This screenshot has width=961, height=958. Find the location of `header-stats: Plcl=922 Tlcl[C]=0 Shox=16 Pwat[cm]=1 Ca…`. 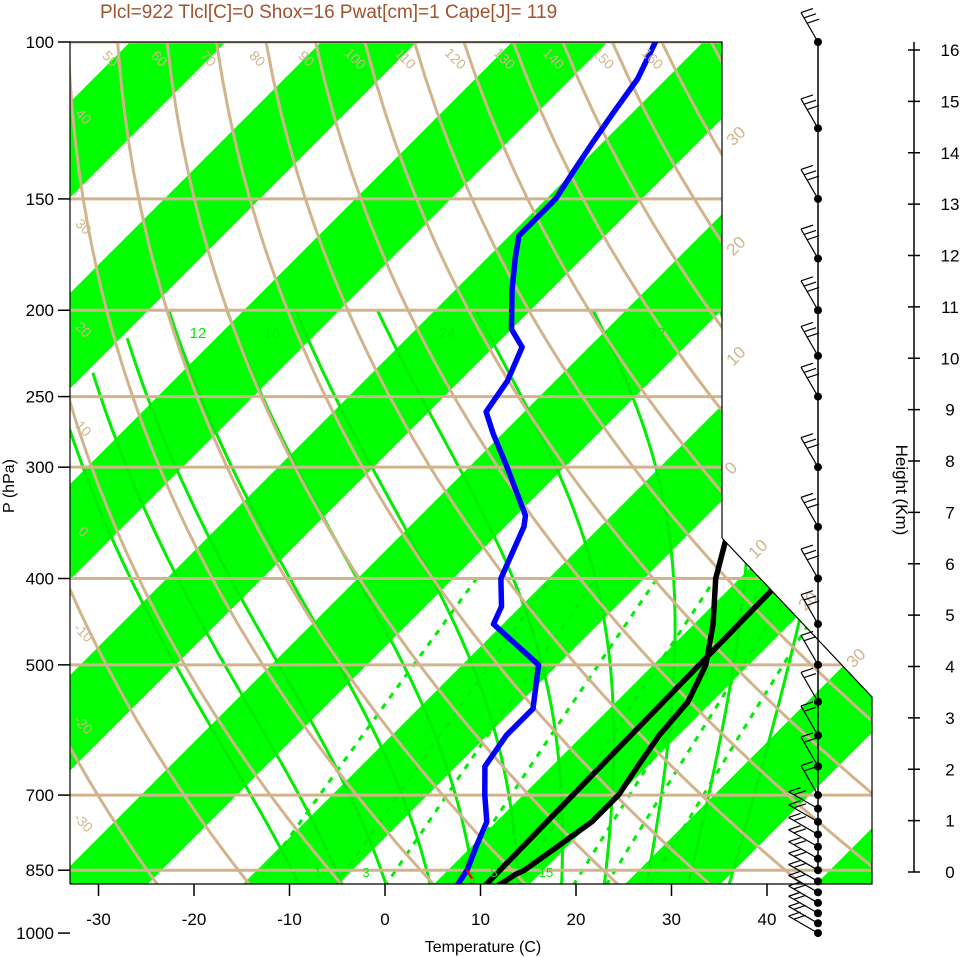

header-stats: Plcl=922 Tlcl[C]=0 Shox=16 Pwat[cm]=1 Ca… is located at coordinates (329, 12).